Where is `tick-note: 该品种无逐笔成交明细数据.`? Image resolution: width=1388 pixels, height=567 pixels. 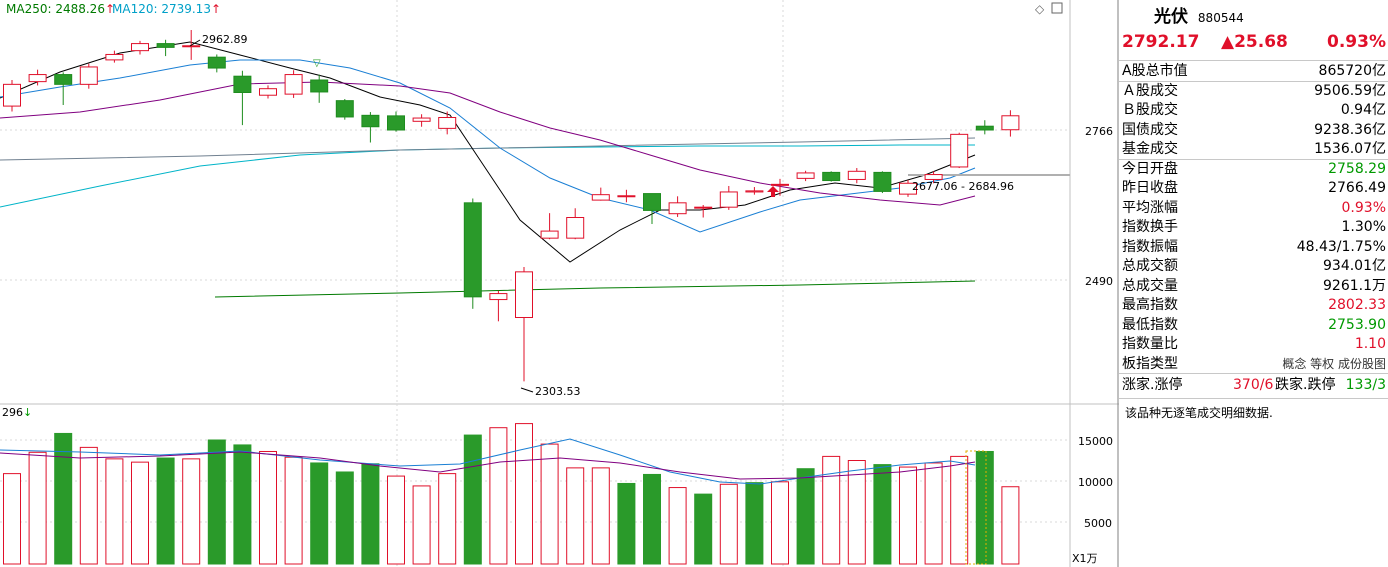
tick-note: 该品种无逐笔成交明细数据. is located at coordinates (1199, 413).